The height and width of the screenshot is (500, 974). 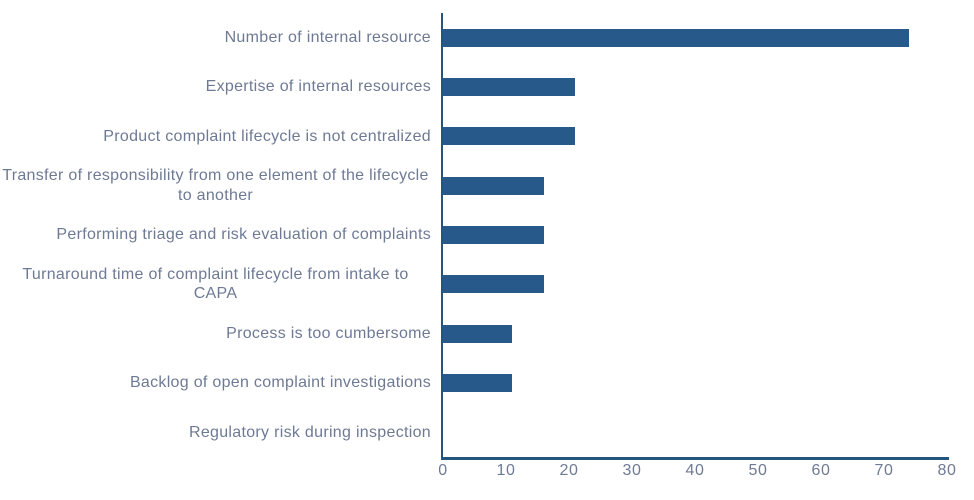 I want to click on category-label: Expertise of internal resources, so click(x=221, y=87).